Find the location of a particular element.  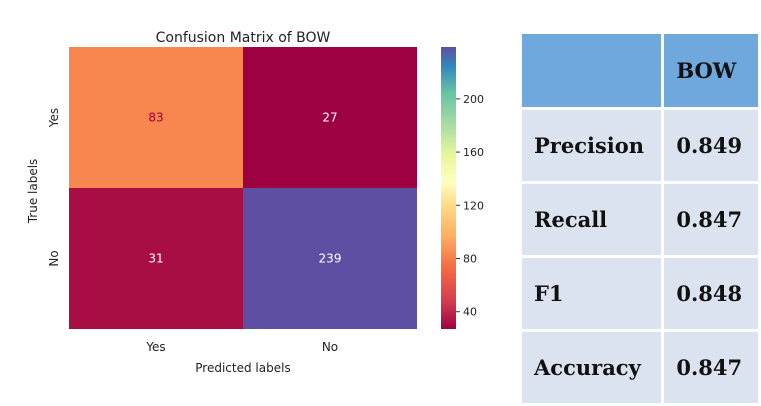

y-tick-label: Yes is located at coordinates (54, 118).